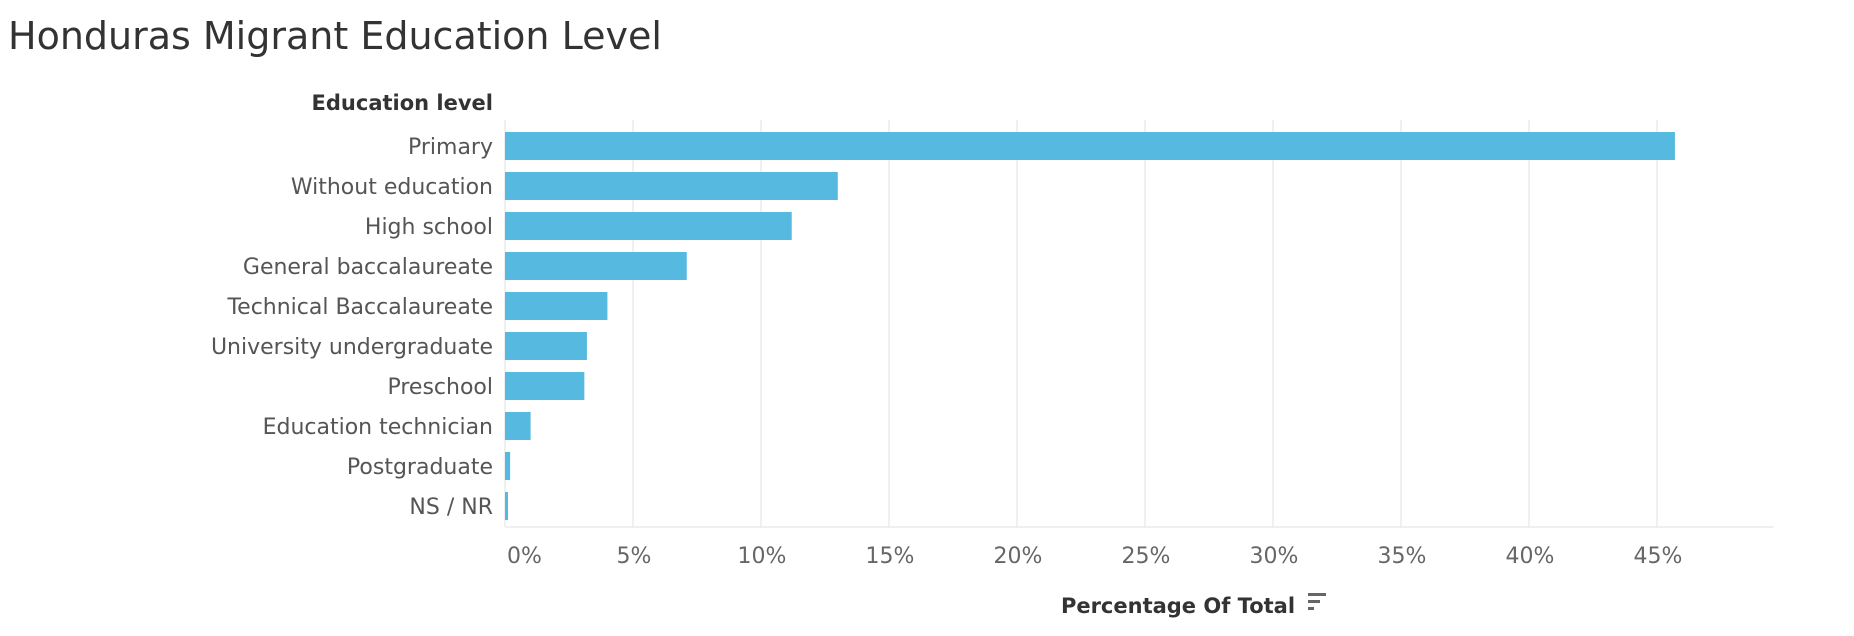  I want to click on x-tick-label: 35%, so click(1402, 556).